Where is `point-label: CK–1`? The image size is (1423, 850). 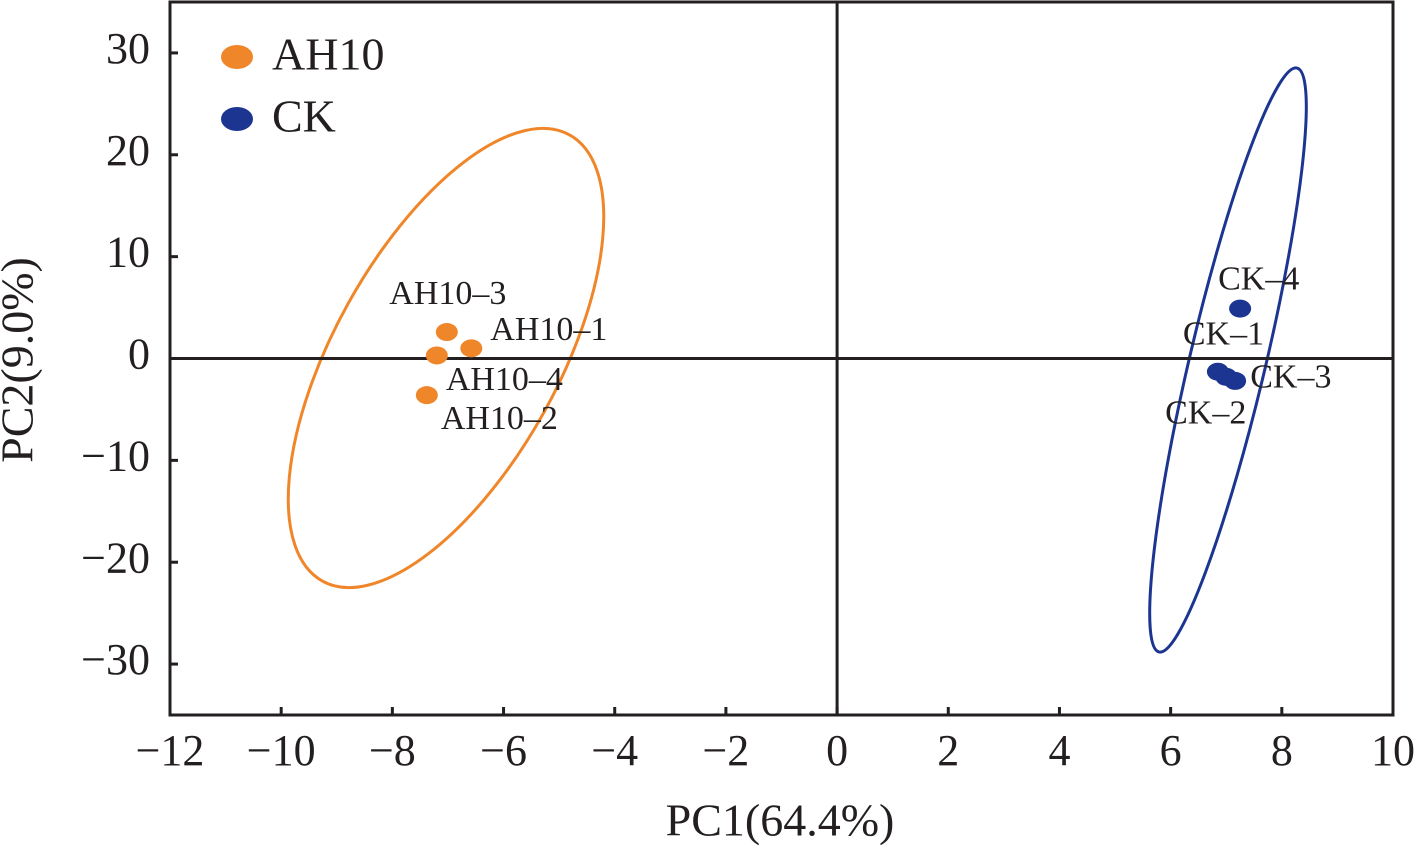 point-label: CK–1 is located at coordinates (1223, 334).